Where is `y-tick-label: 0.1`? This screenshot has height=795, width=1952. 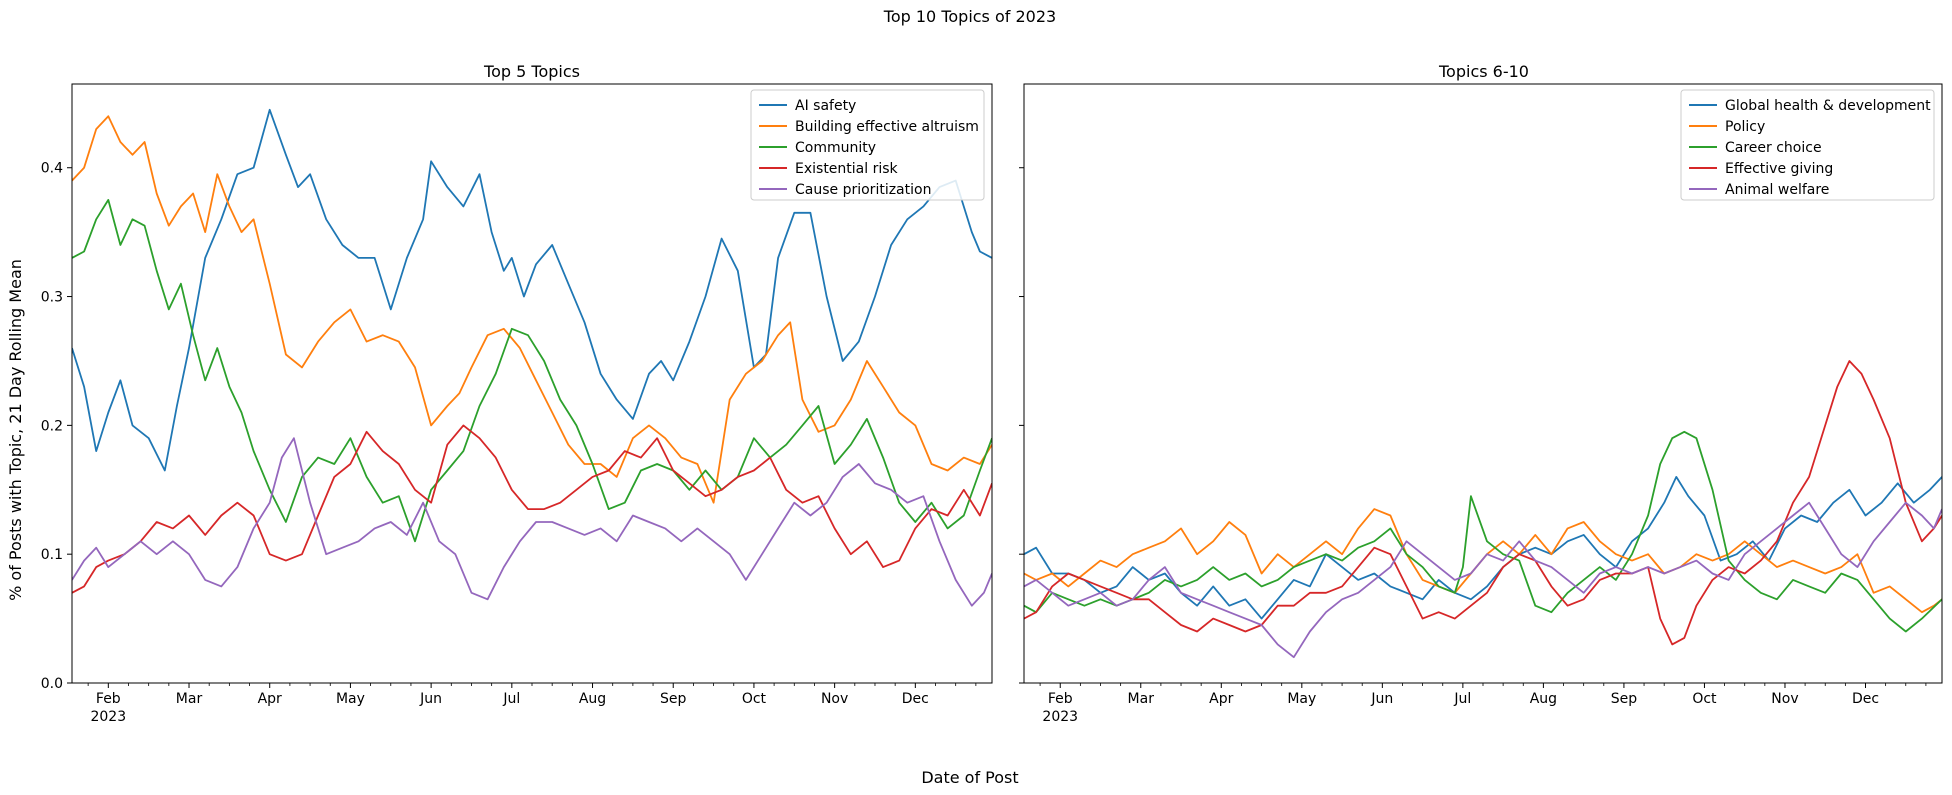 y-tick-label: 0.1 is located at coordinates (52, 555).